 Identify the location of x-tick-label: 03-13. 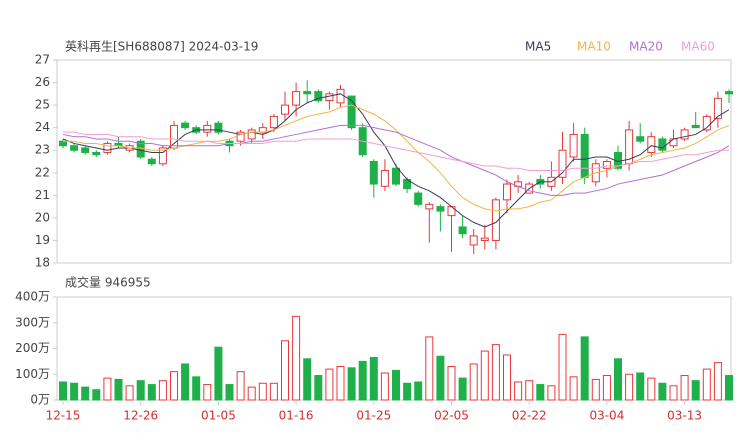
(684, 416).